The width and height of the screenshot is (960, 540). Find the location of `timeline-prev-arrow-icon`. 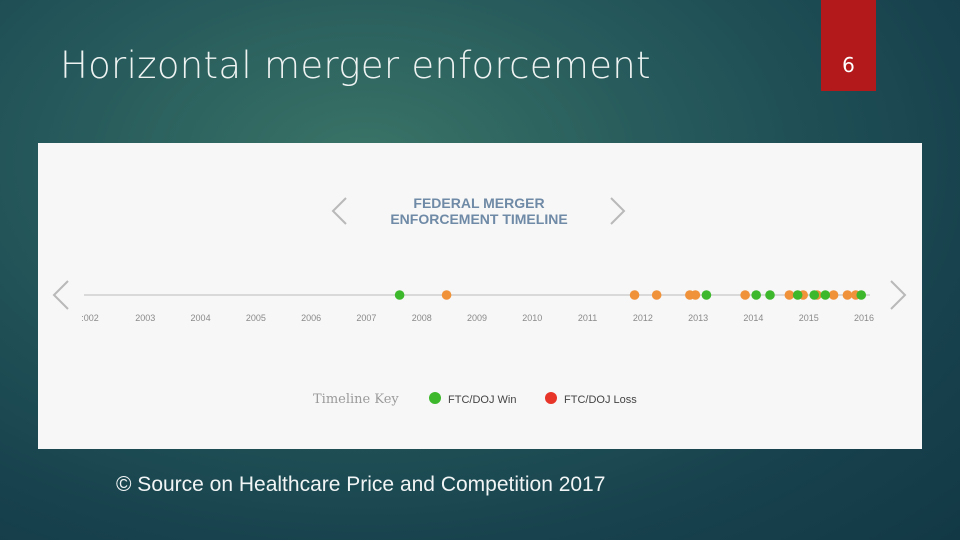

timeline-prev-arrow-icon is located at coordinates (60, 295).